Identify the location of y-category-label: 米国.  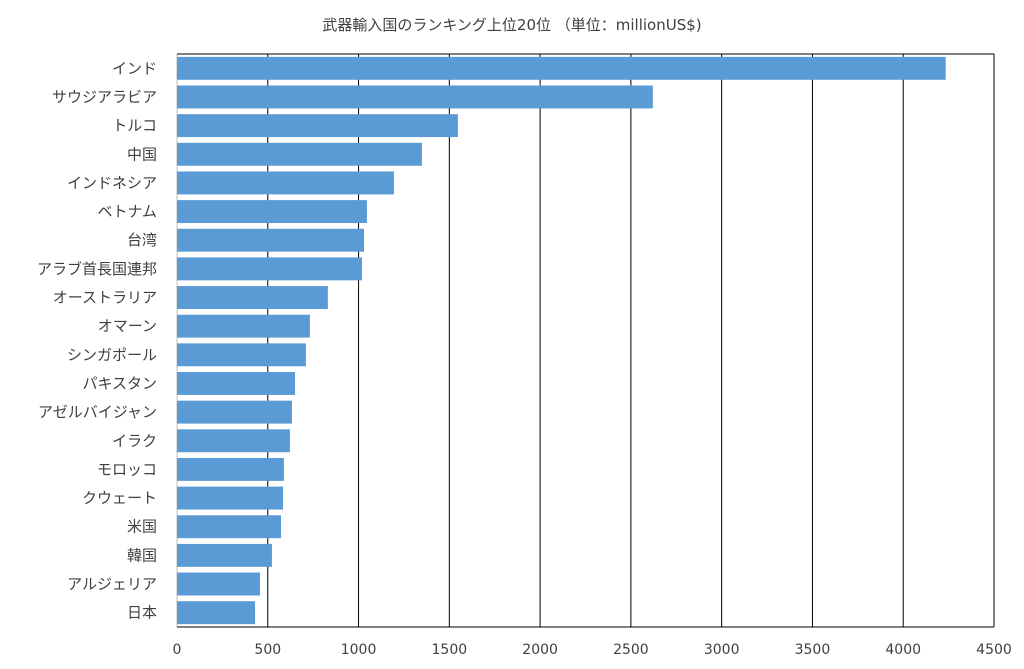
(142, 527).